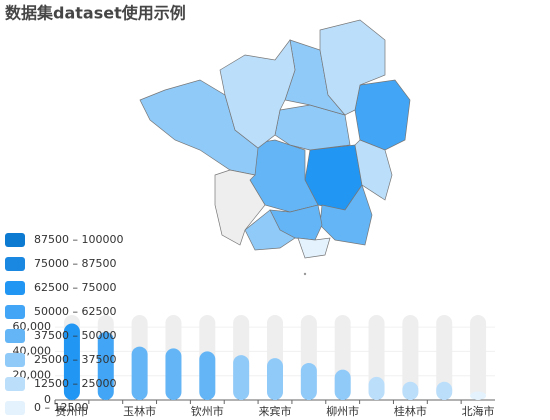  Describe the element at coordinates (95, 13) in the screenshot. I see `chart-title: 数据集dataset使用示例` at that location.